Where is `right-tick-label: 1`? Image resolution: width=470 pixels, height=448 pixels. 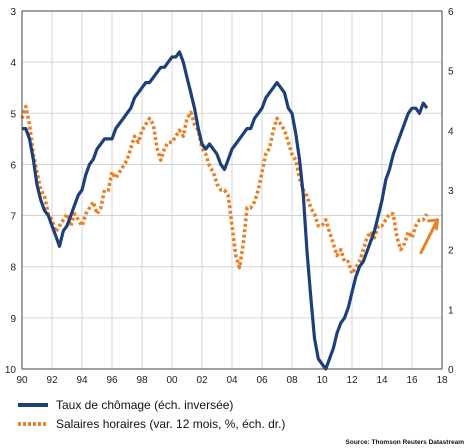
right-tick-label: 1 is located at coordinates (451, 310).